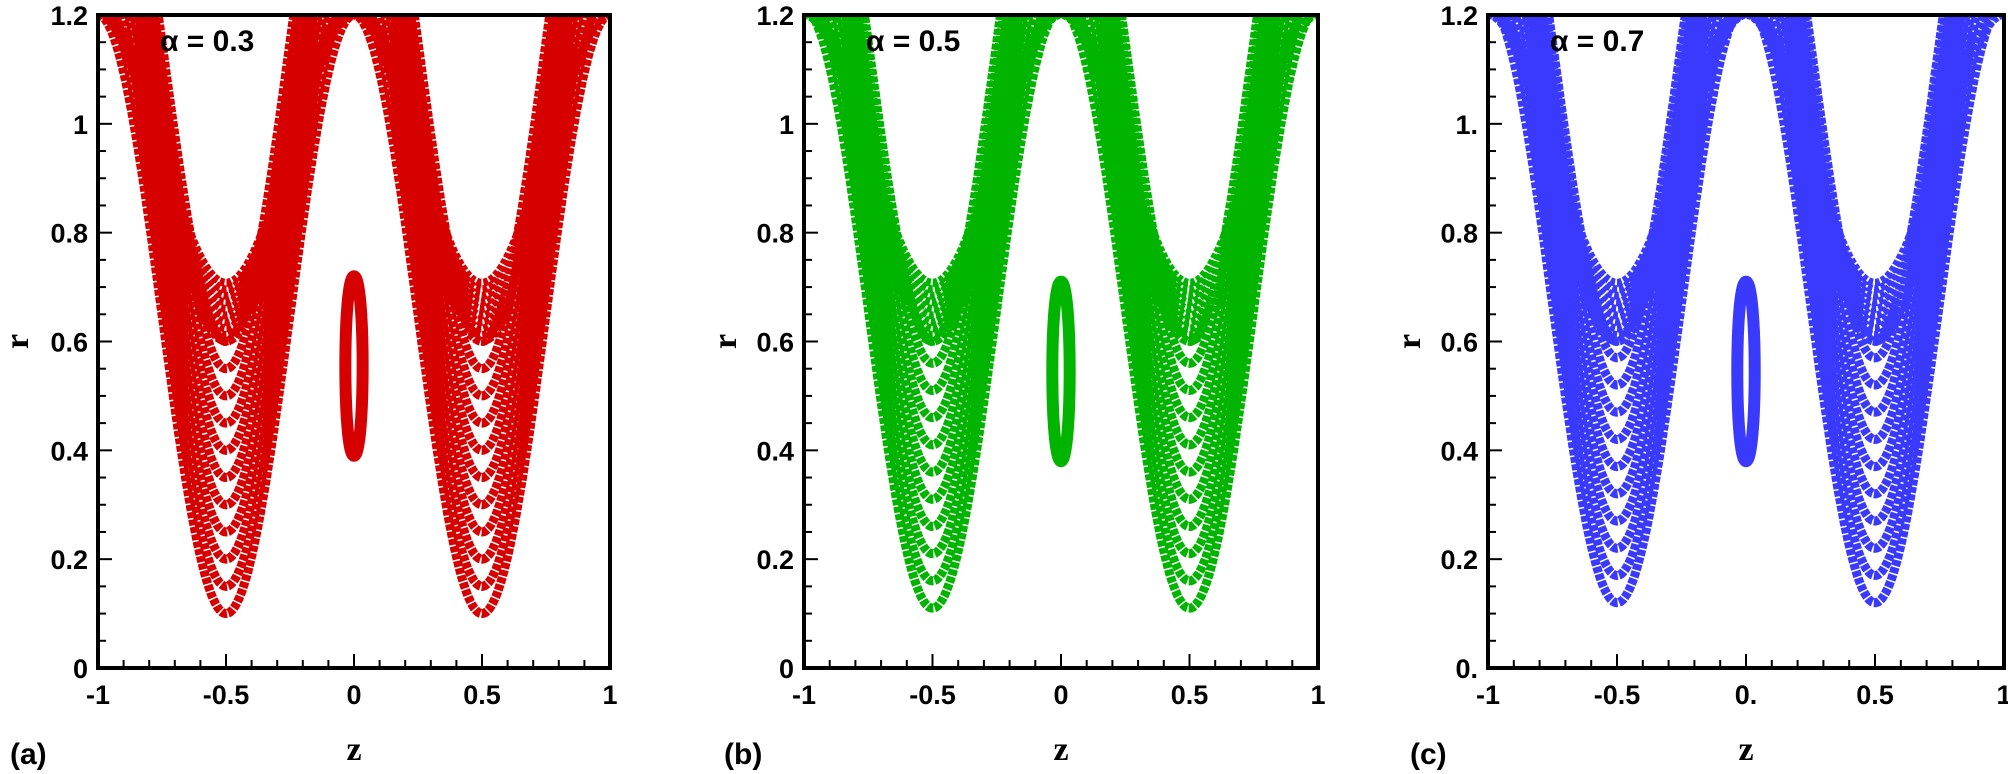 The height and width of the screenshot is (774, 2008). Describe the element at coordinates (1746, 695) in the screenshot. I see `panel-c-x-tick-label: 0.` at that location.